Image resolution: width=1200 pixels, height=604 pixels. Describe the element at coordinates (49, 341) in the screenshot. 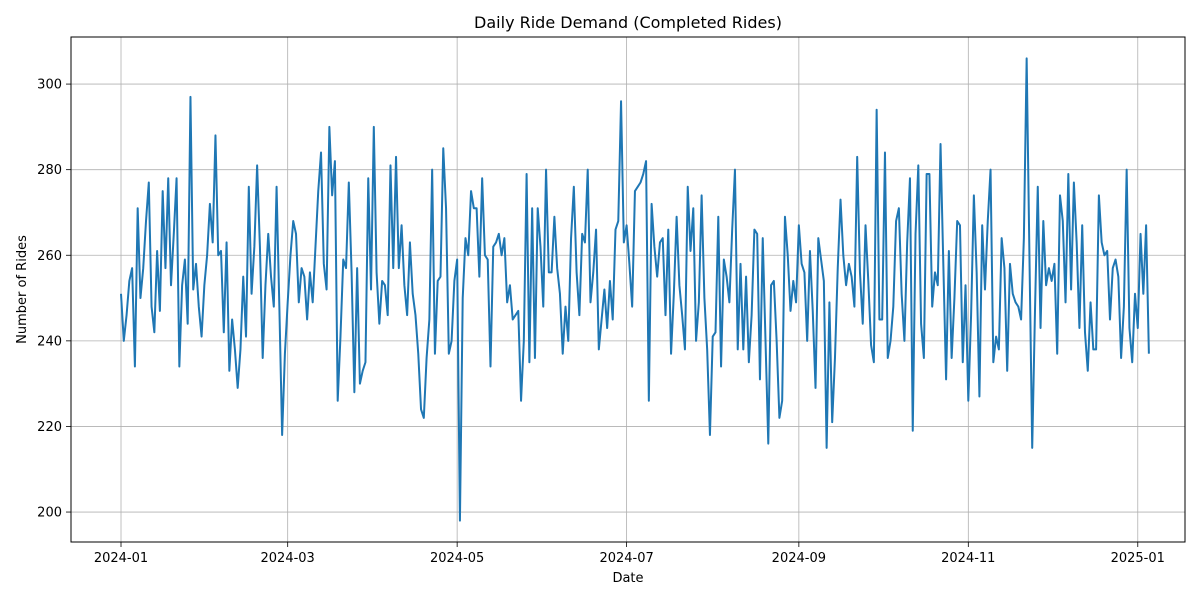

I see `y-tick-label: 240` at that location.